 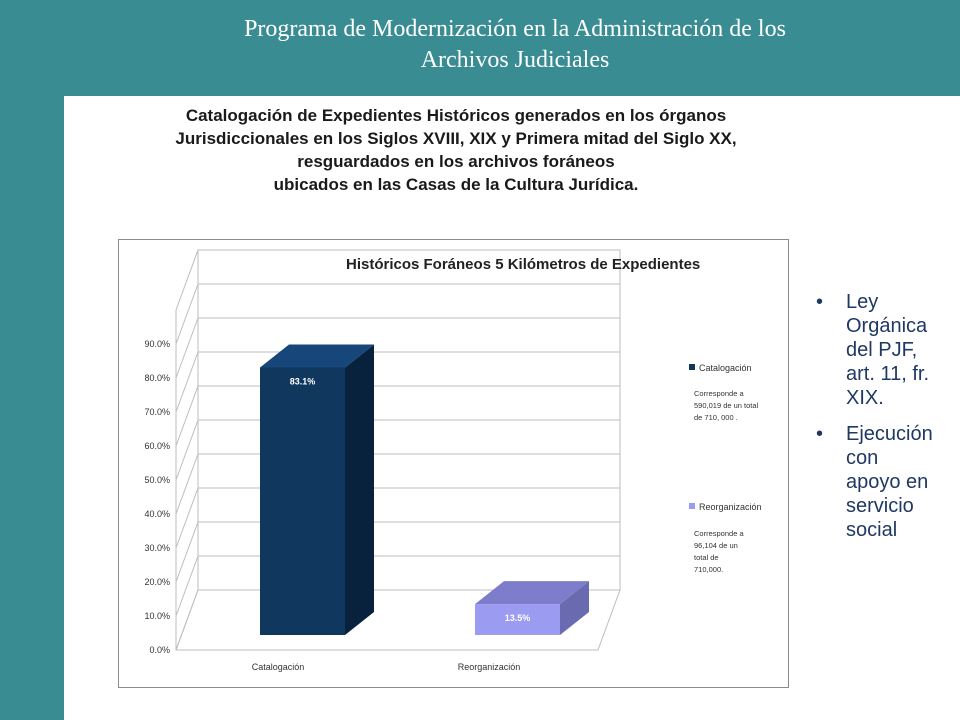 What do you see at coordinates (880, 506) in the screenshot?
I see `bullet-line: servicio` at bounding box center [880, 506].